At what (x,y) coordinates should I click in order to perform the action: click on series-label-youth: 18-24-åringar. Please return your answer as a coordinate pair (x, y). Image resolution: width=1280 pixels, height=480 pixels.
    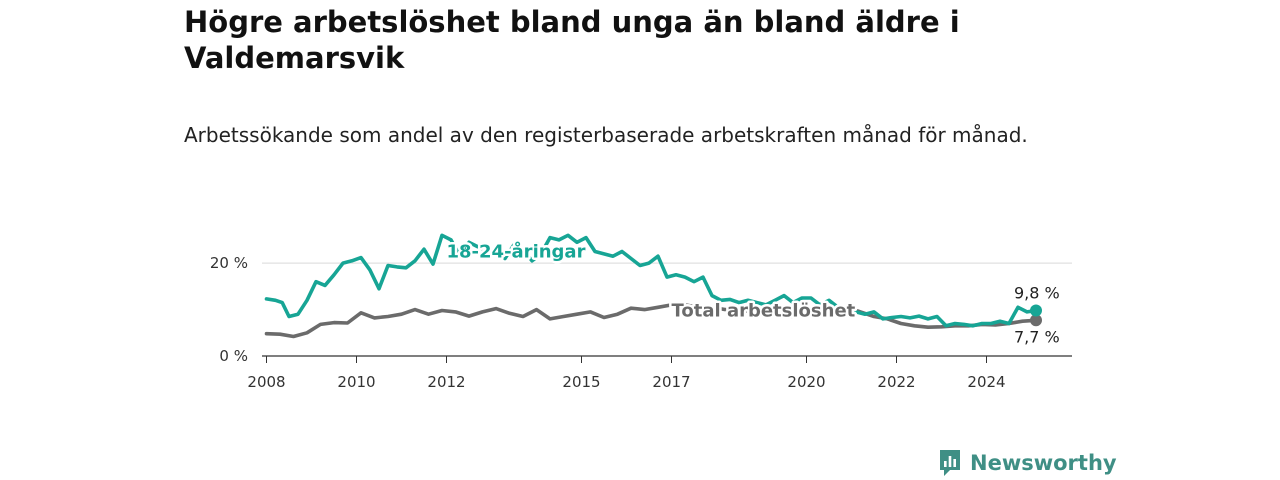
    Looking at the image, I should click on (516, 252).